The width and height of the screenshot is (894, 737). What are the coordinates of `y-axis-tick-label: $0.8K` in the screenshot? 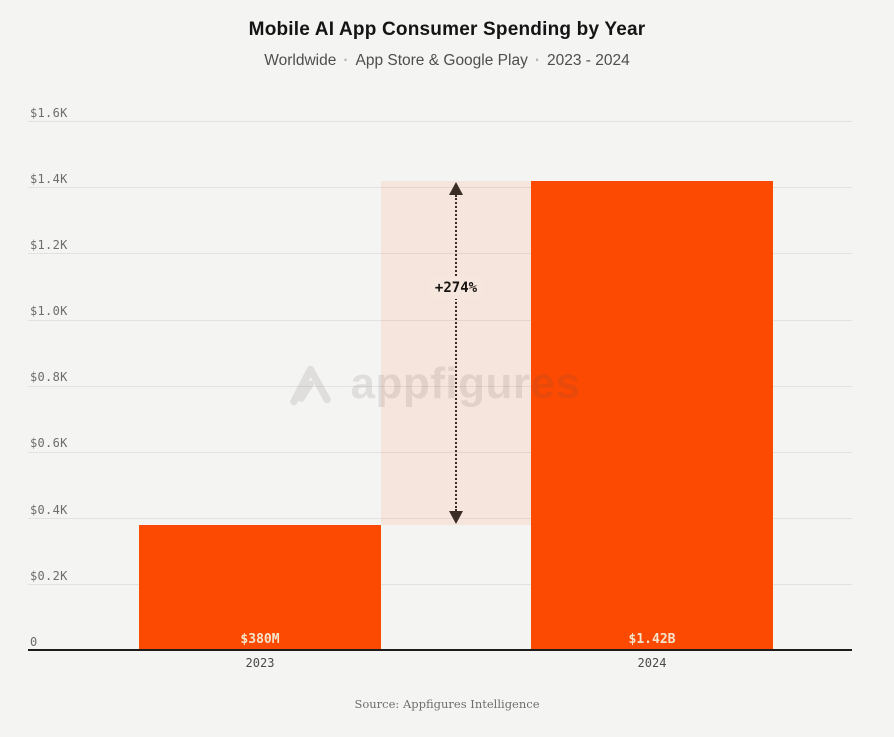 It's located at (49, 377).